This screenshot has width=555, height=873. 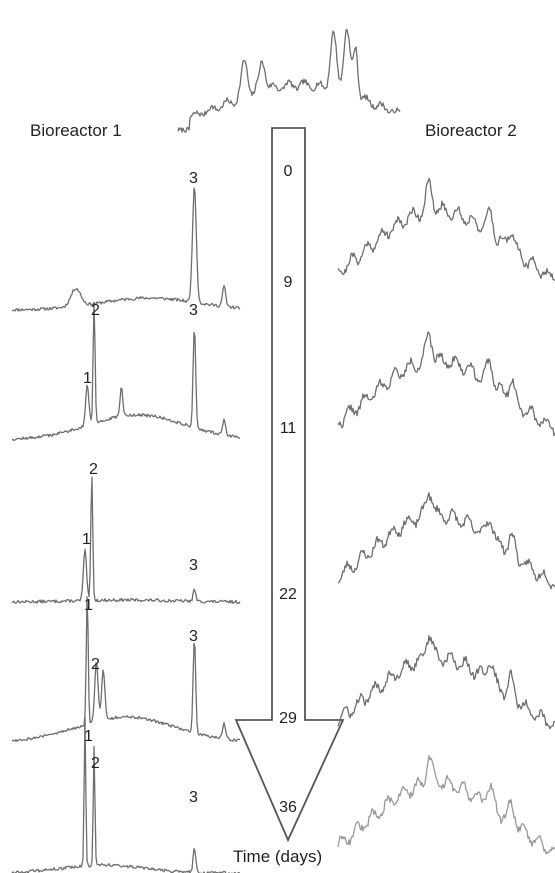 I want to click on time-label-9: 9, so click(x=288, y=282).